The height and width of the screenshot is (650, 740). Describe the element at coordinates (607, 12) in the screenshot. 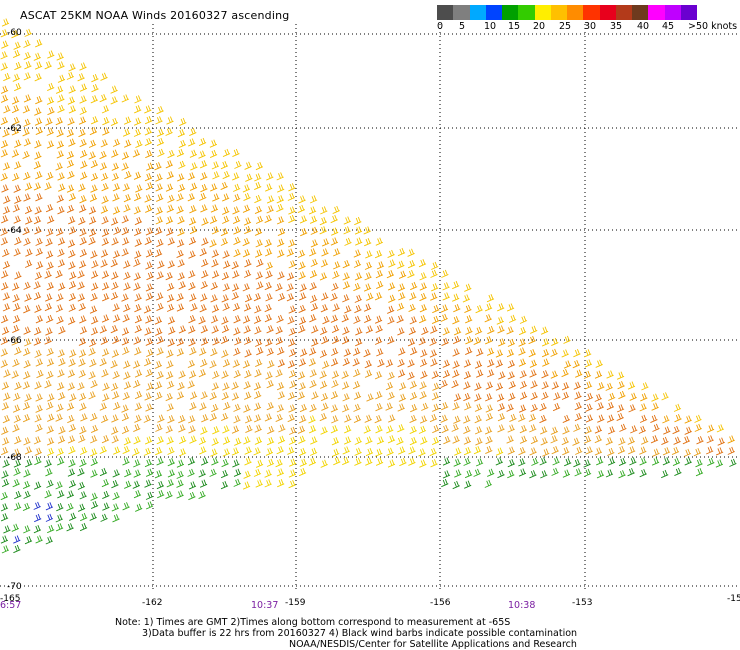

I see `colorbar-segment` at that location.